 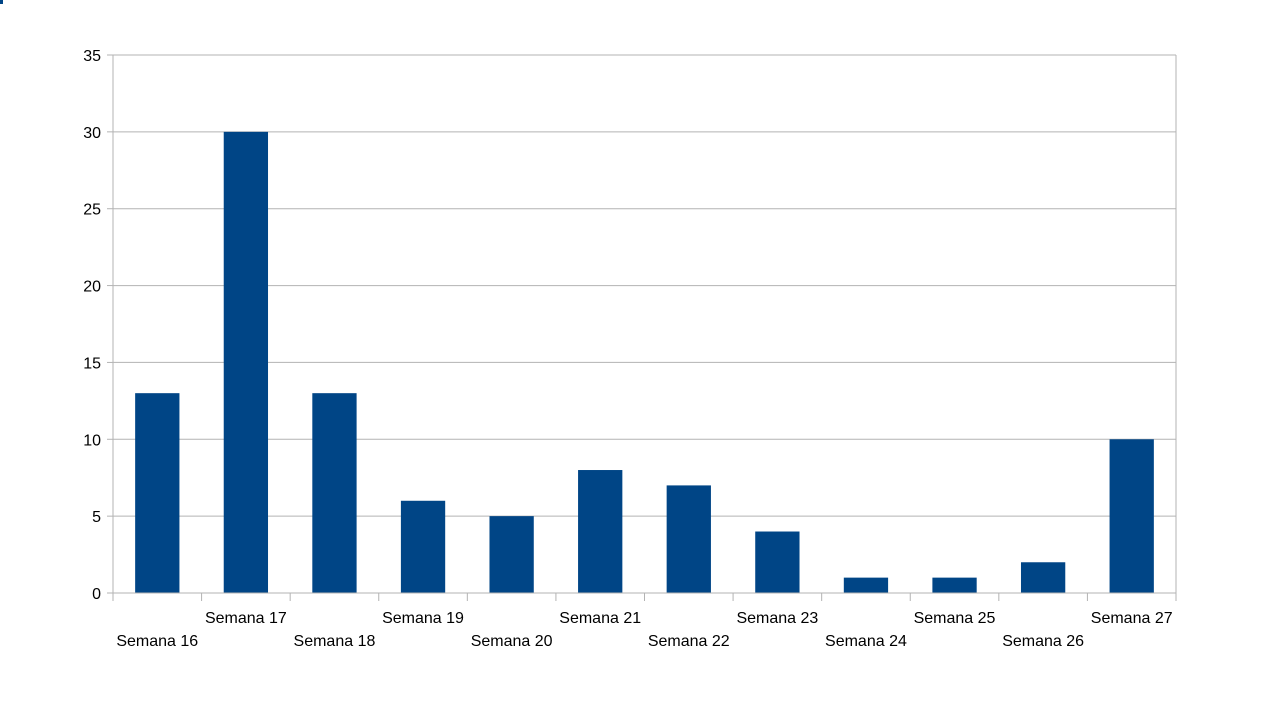 What do you see at coordinates (92, 440) in the screenshot?
I see `y-tick-label: 10` at bounding box center [92, 440].